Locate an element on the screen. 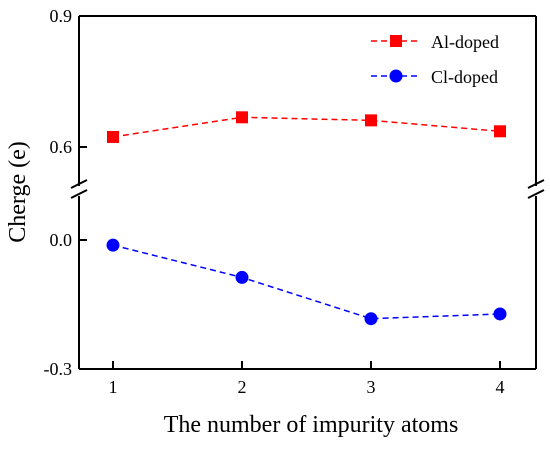  legend-label-al-doped: Al-doped is located at coordinates (465, 42).